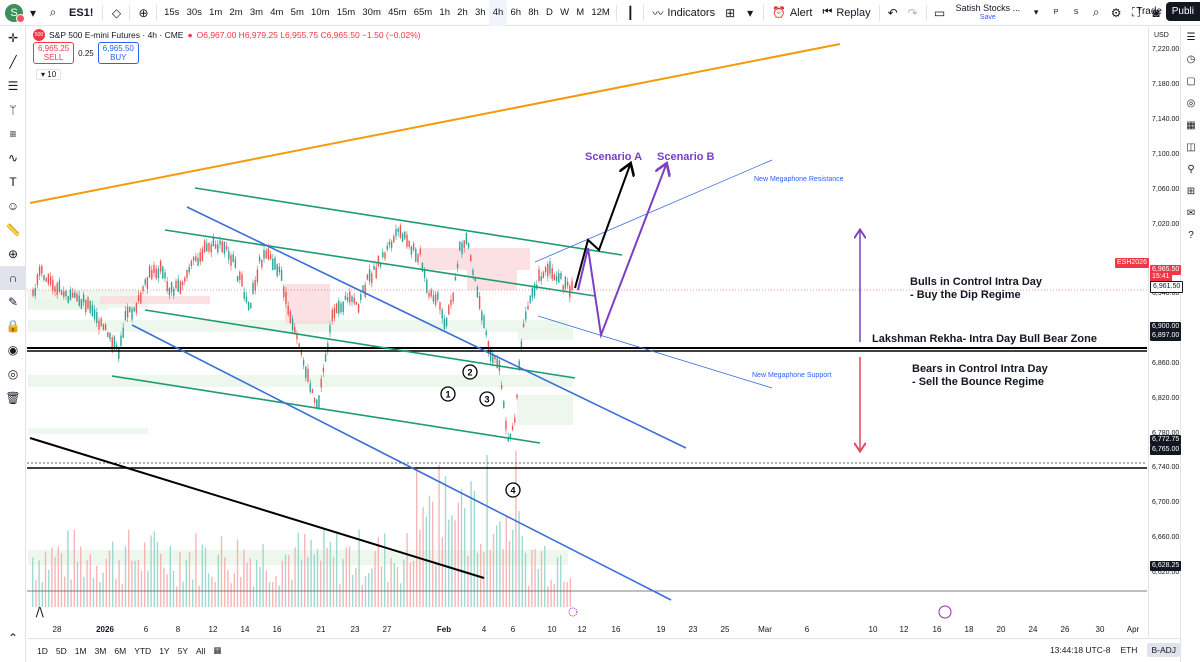 This screenshot has width=1200, height=662. I want to click on trash-icon: 🗑, so click(13, 398).